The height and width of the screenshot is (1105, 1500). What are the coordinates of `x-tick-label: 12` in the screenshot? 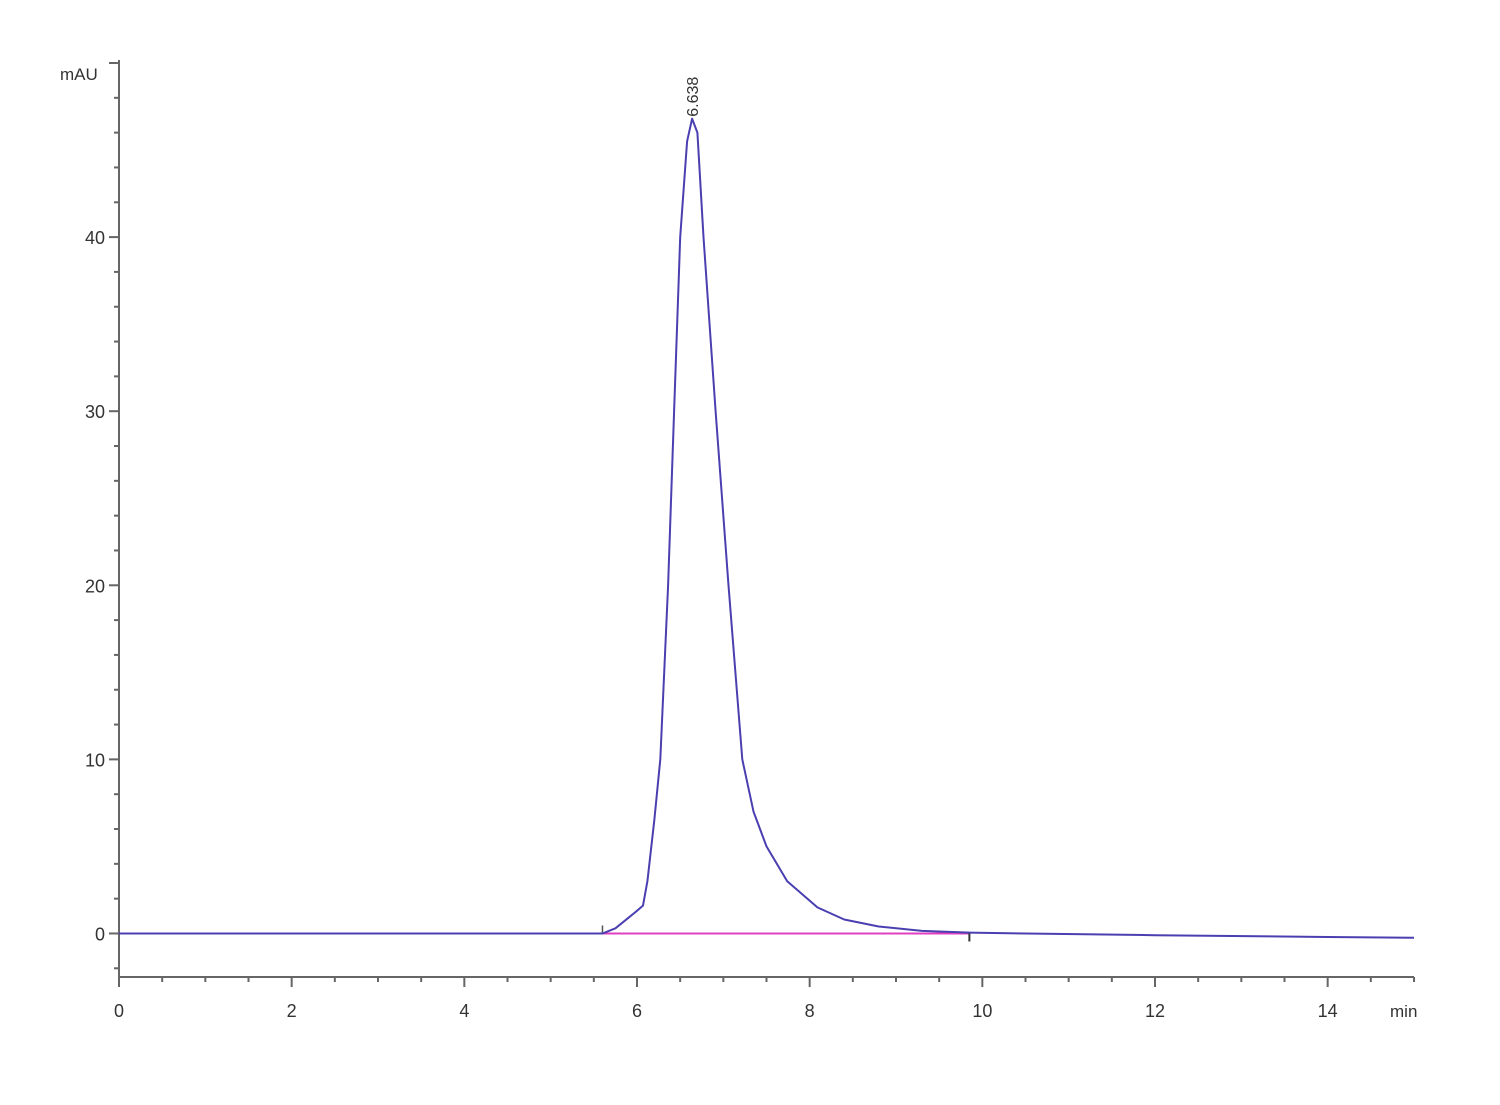 It's located at (1155, 1011).